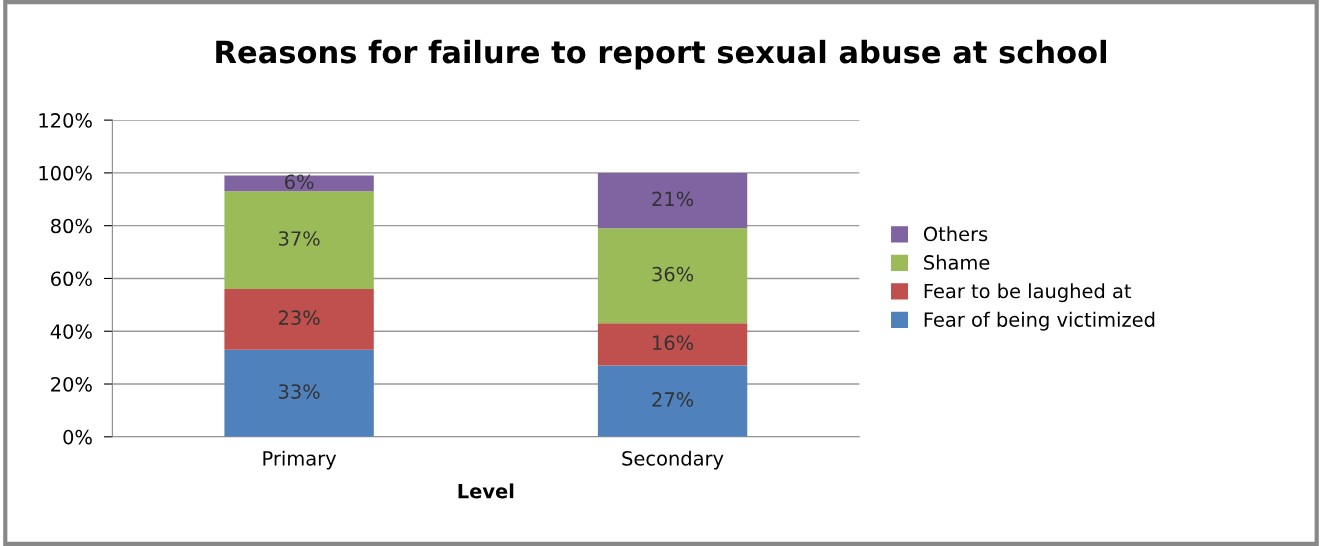  Describe the element at coordinates (71, 279) in the screenshot. I see `y-tick-label: 60%` at that location.